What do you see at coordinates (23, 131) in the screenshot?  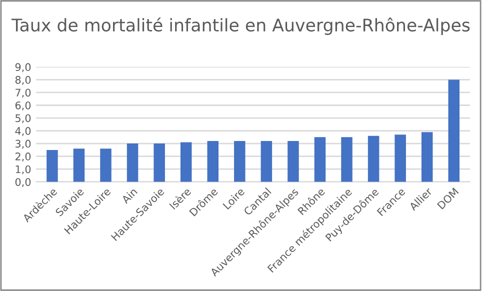 I see `y-tick-label: 4,0` at bounding box center [23, 131].